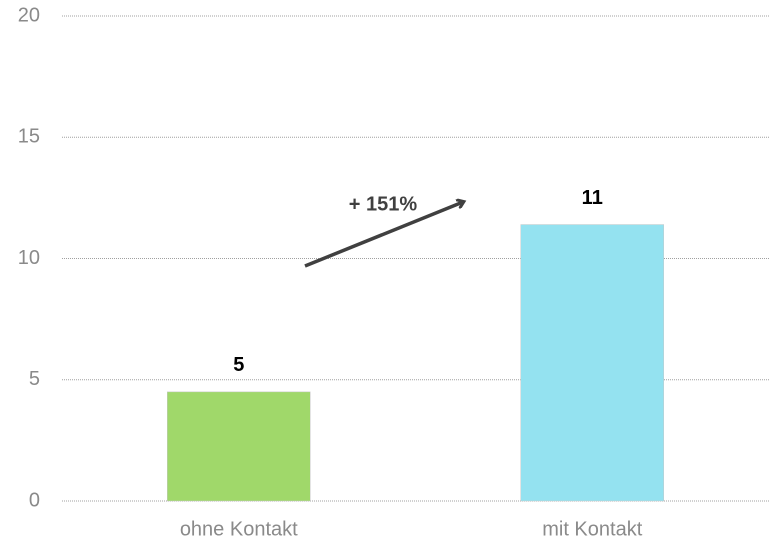 This screenshot has height=546, width=769. What do you see at coordinates (29, 137) in the screenshot?
I see `y-tick-label: 15` at bounding box center [29, 137].